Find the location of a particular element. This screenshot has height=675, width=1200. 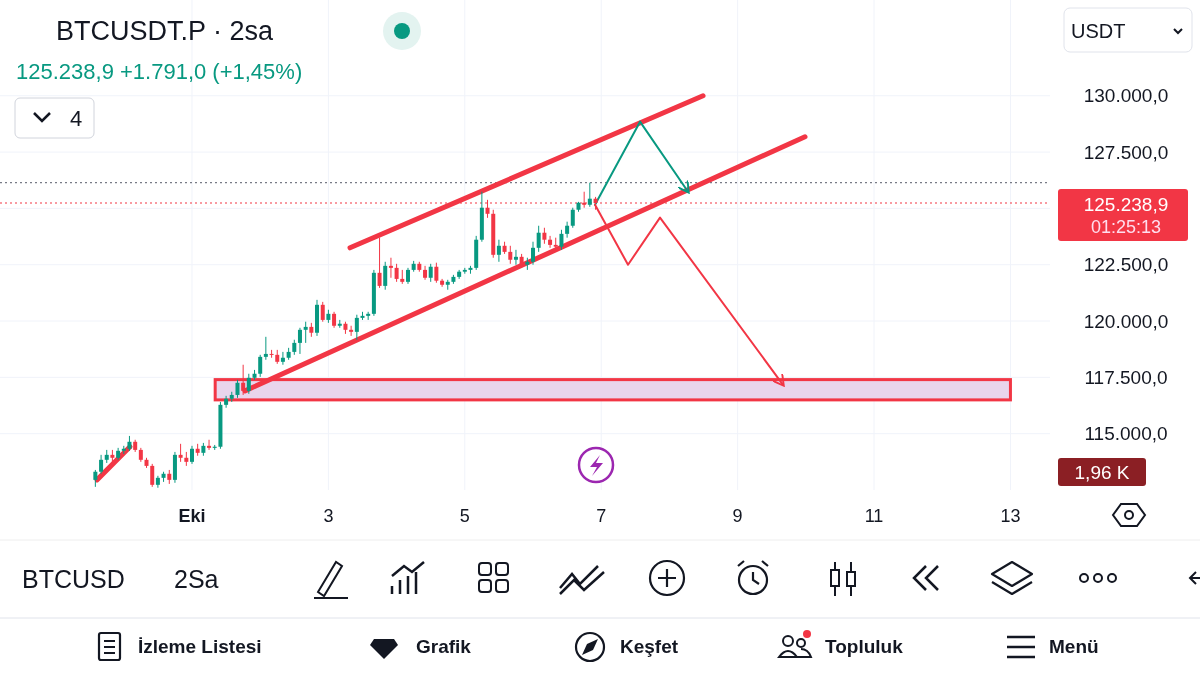

y-tick-label: 115.000,0 is located at coordinates (1126, 434).